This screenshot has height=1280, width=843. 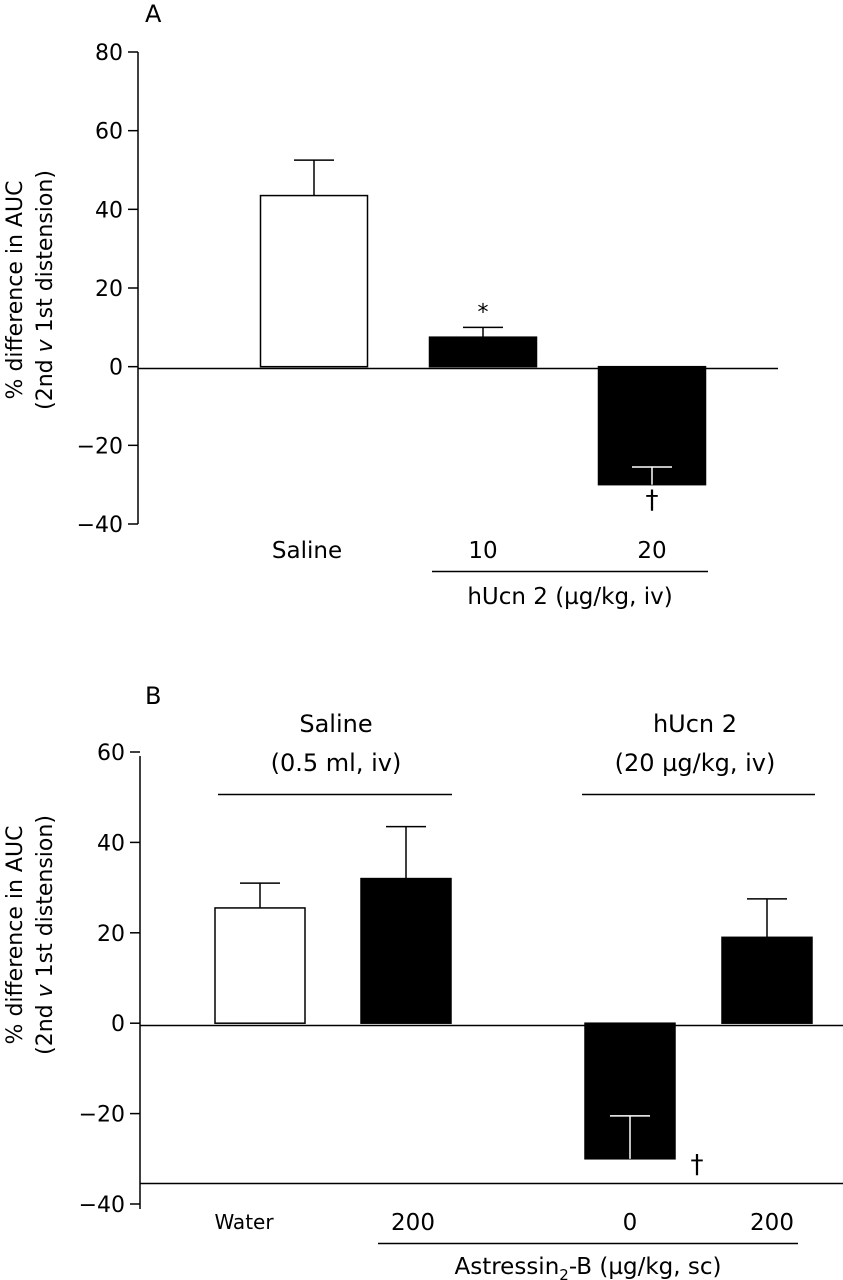 What do you see at coordinates (413, 1223) in the screenshot?
I see `panel-b-category-200-saline: 200` at bounding box center [413, 1223].